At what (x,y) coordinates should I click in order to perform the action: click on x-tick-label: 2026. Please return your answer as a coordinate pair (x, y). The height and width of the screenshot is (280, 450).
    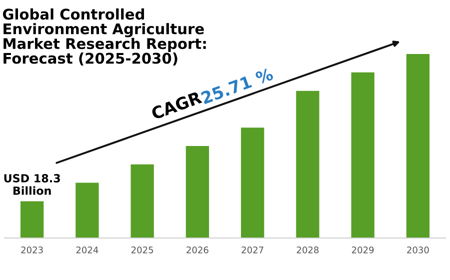
    Looking at the image, I should click on (197, 250).